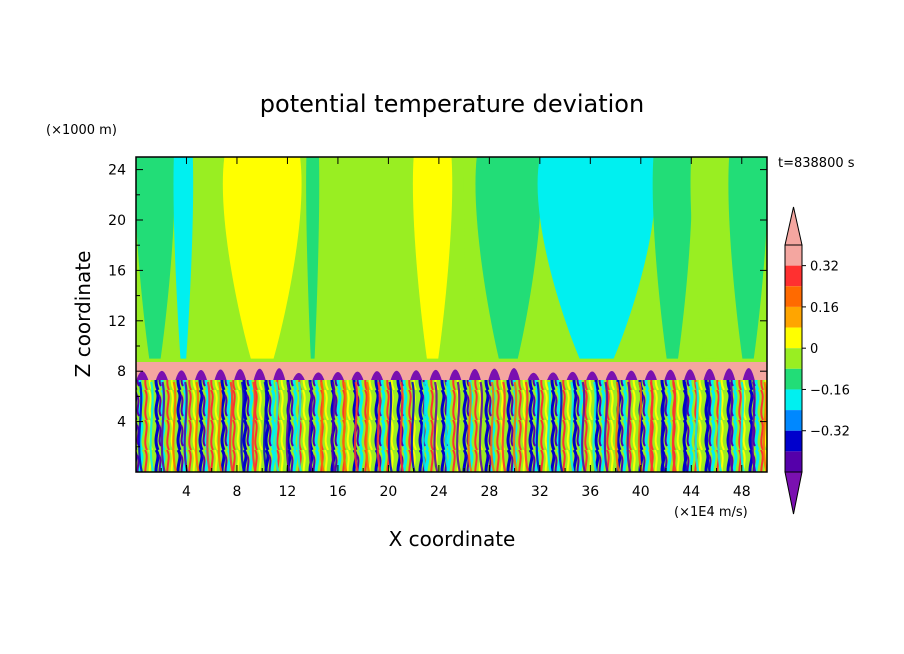 This screenshot has height=654, width=904. I want to click on y-tick-label: 16, so click(117, 271).